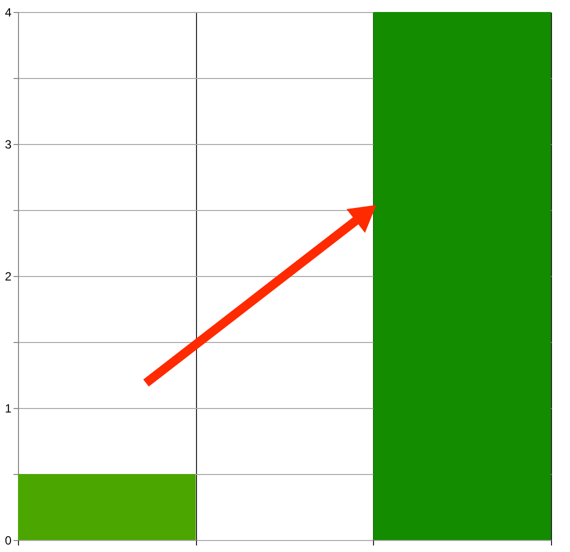 This screenshot has width=570, height=552. What do you see at coordinates (8, 13) in the screenshot?
I see `y-tick-label: 4` at bounding box center [8, 13].